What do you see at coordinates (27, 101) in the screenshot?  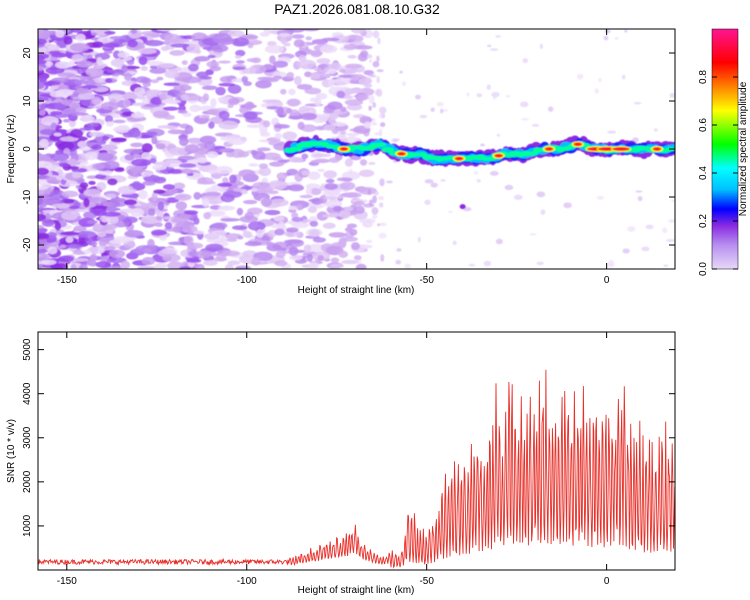 I see `y-tick-label: 10` at bounding box center [27, 101].